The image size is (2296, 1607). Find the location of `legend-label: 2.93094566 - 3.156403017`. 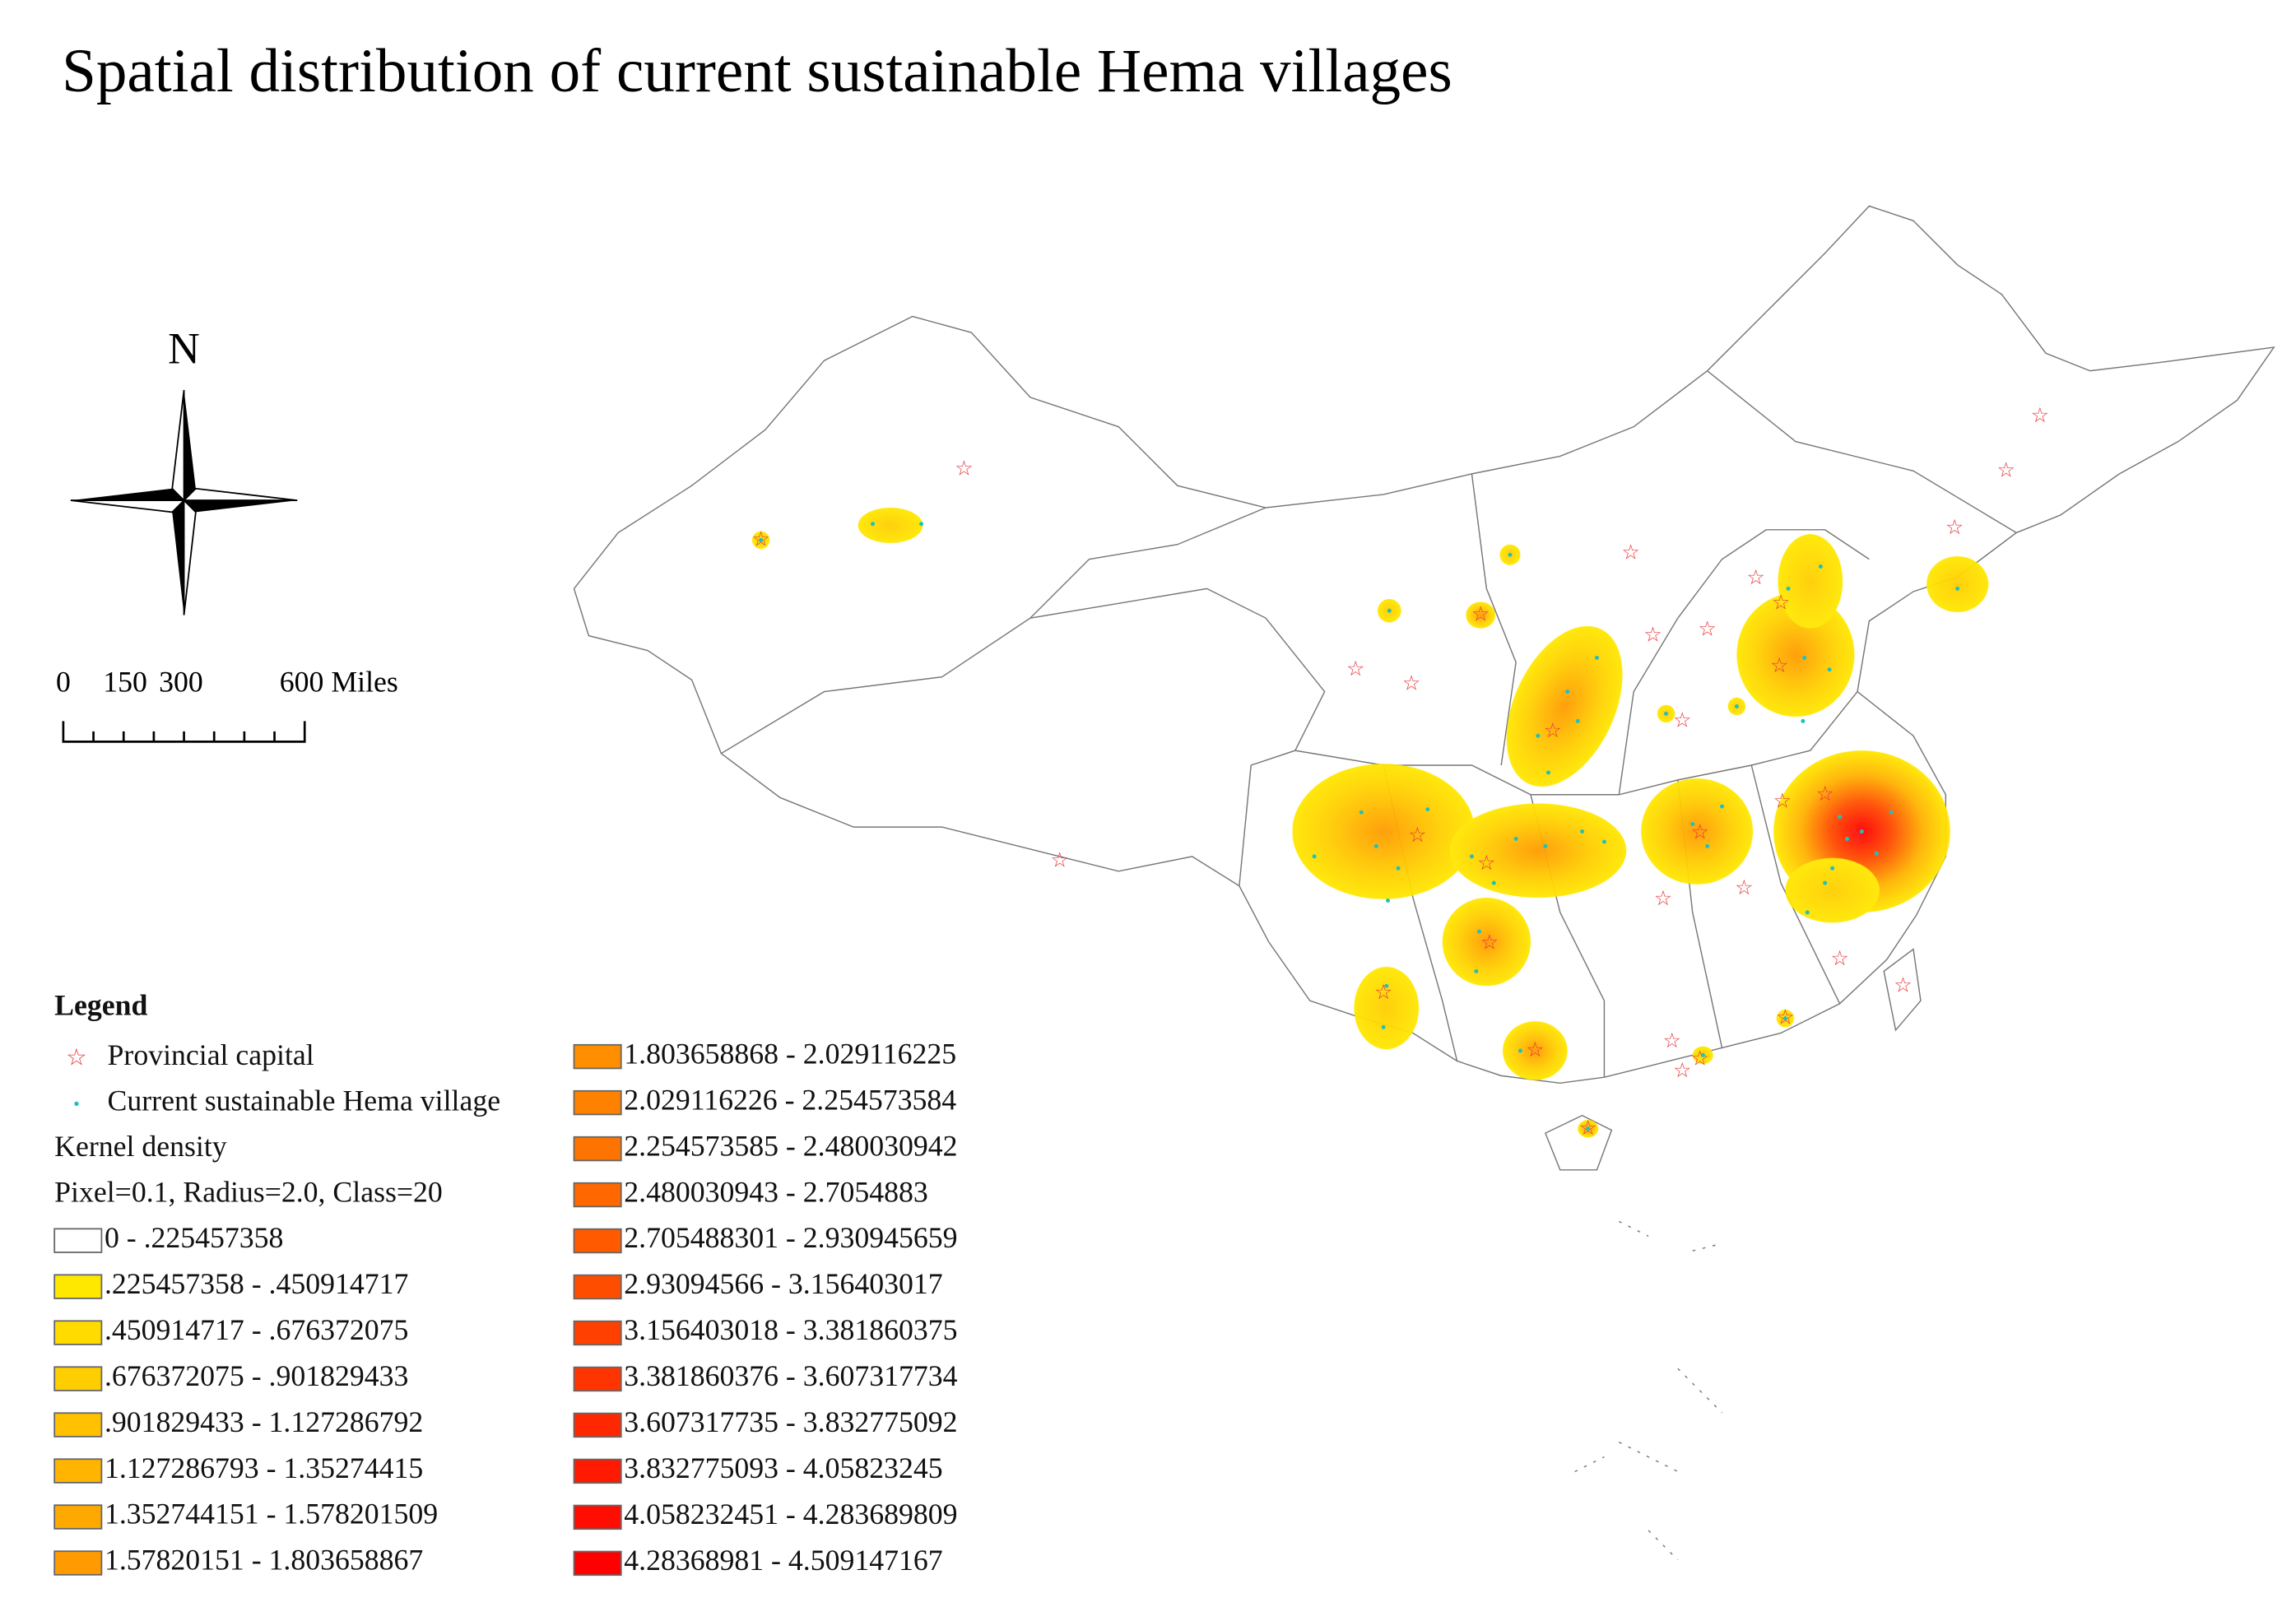

legend-label: 2.93094566 - 3.156403017 is located at coordinates (783, 1283).